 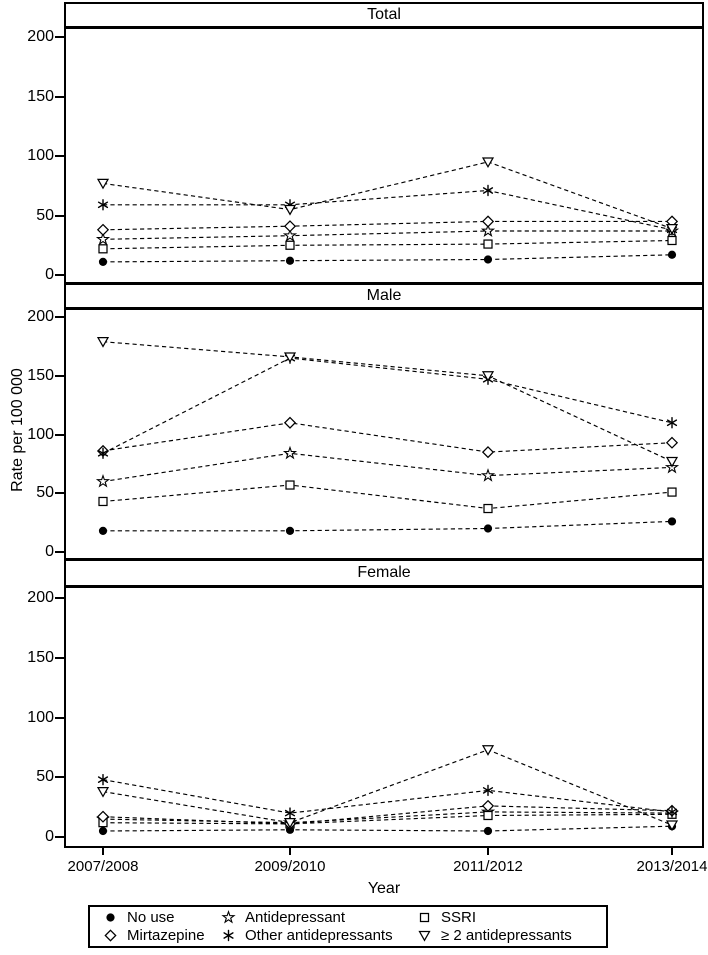 I want to click on x-tick-label: 2013/2014, so click(x=672, y=866).